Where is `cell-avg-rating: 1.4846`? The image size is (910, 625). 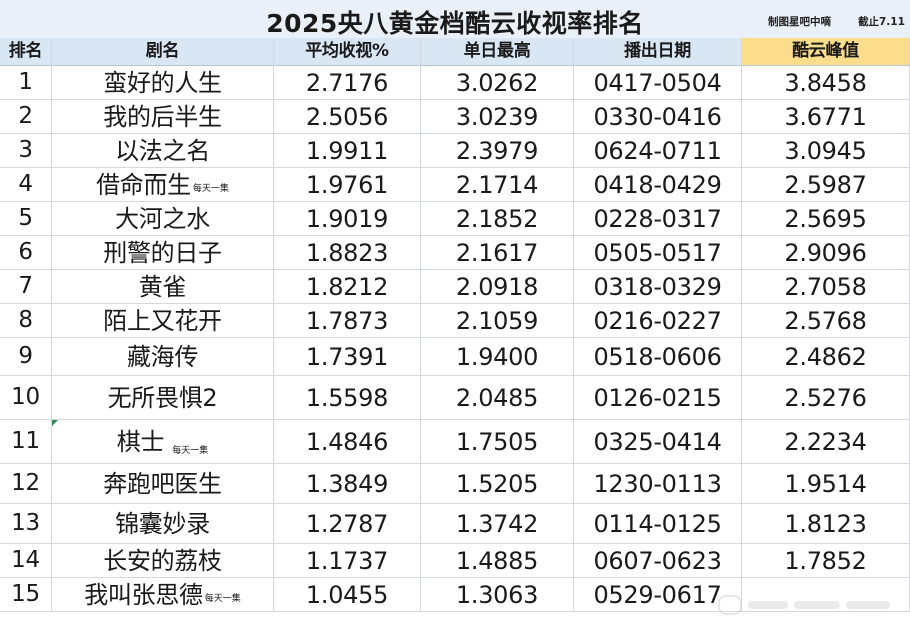
cell-avg-rating: 1.4846 is located at coordinates (347, 442).